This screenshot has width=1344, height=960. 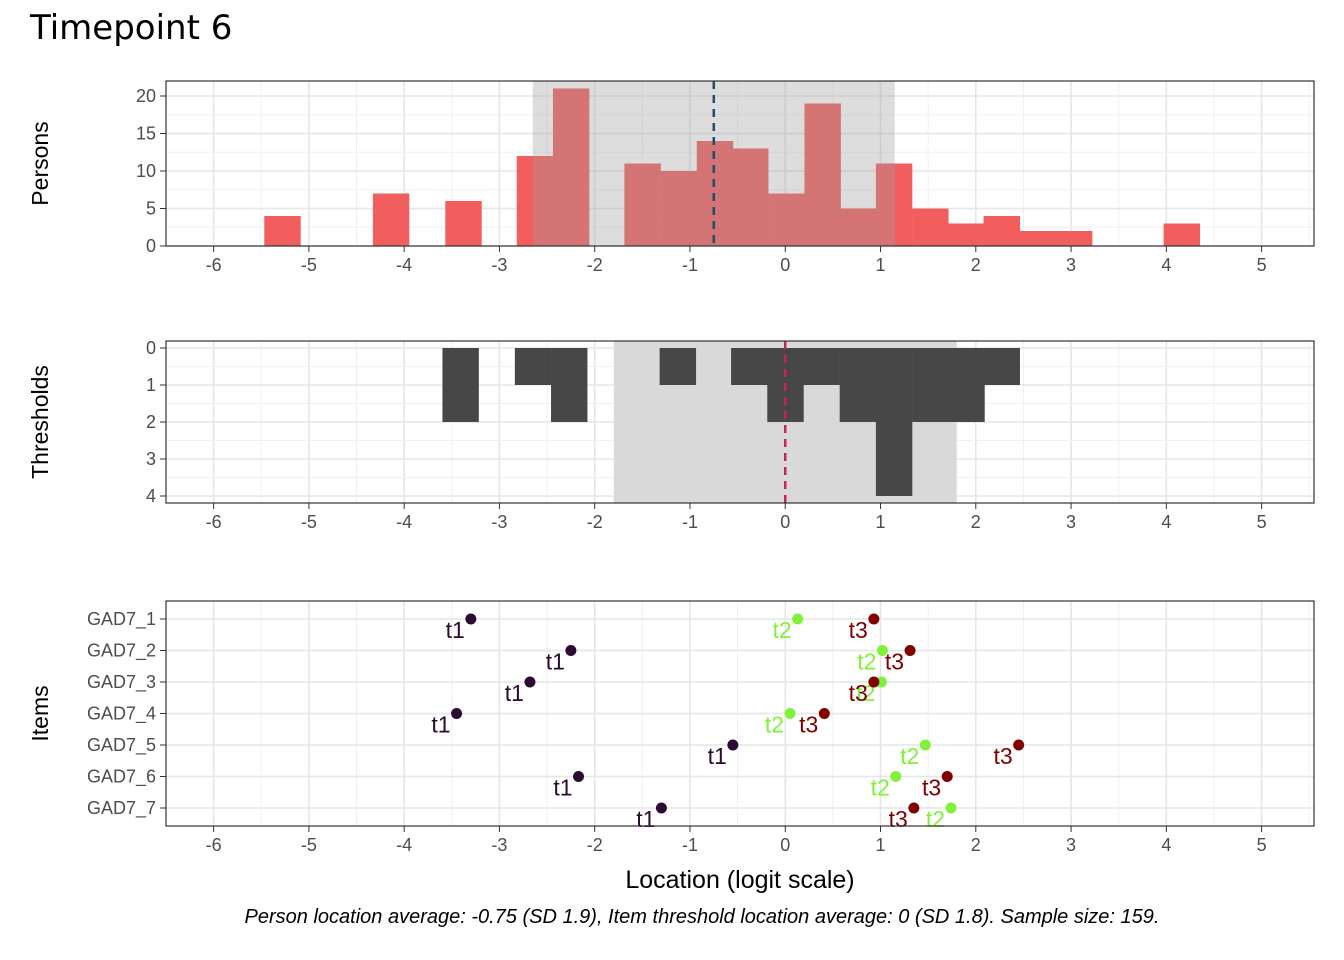 I want to click on y-tick-label: 2, so click(x=151, y=422).